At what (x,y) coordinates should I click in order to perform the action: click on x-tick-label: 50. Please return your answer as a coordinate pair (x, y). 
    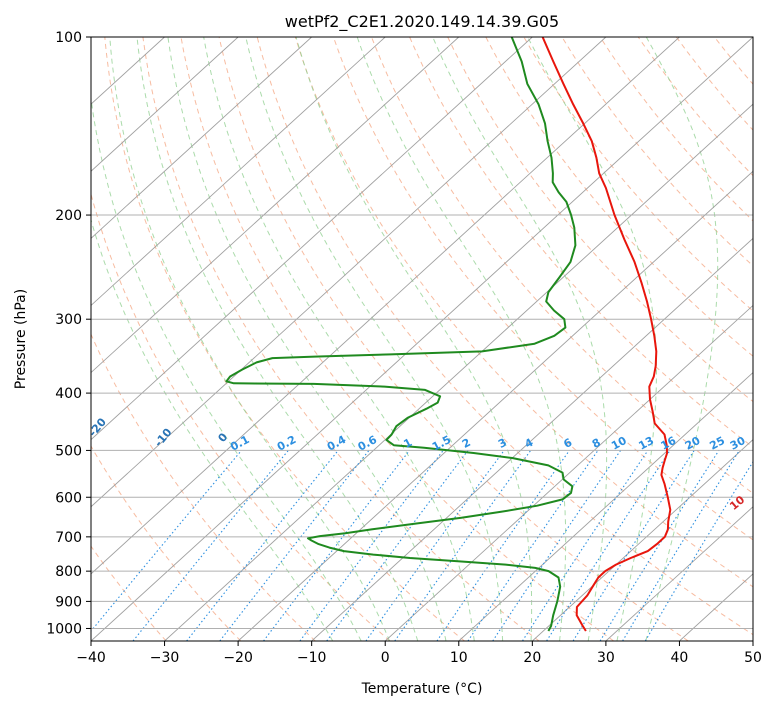
    Looking at the image, I should click on (753, 658).